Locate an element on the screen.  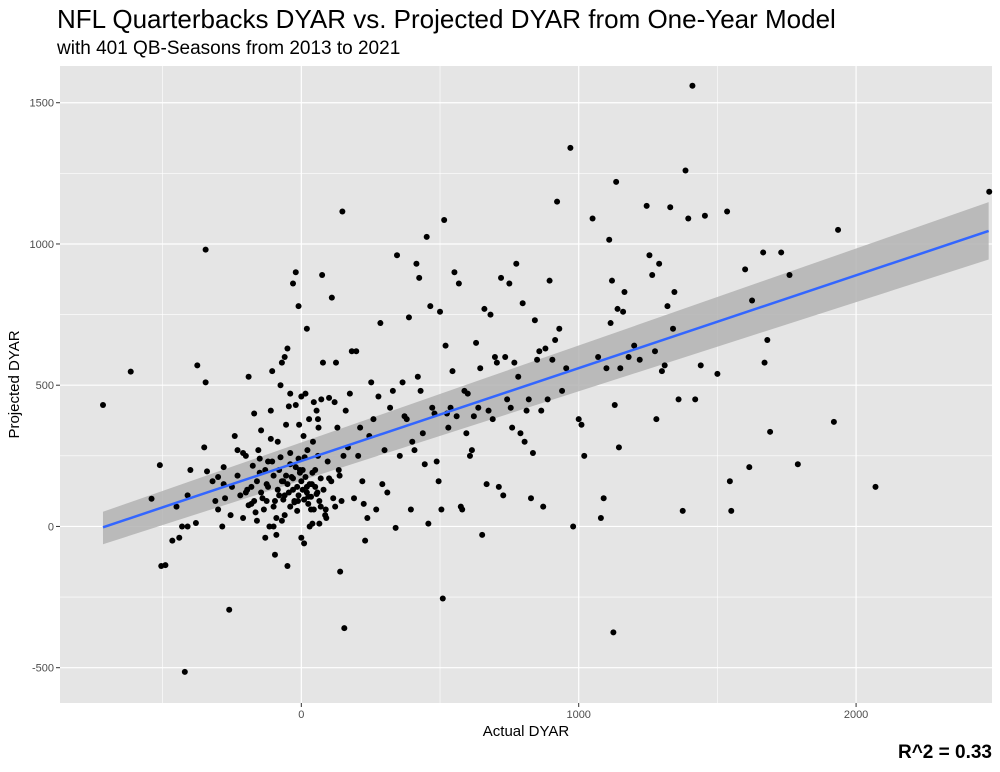
y-axis-ticks: -500 0 500 1000 1500 is located at coordinates (45, 386).